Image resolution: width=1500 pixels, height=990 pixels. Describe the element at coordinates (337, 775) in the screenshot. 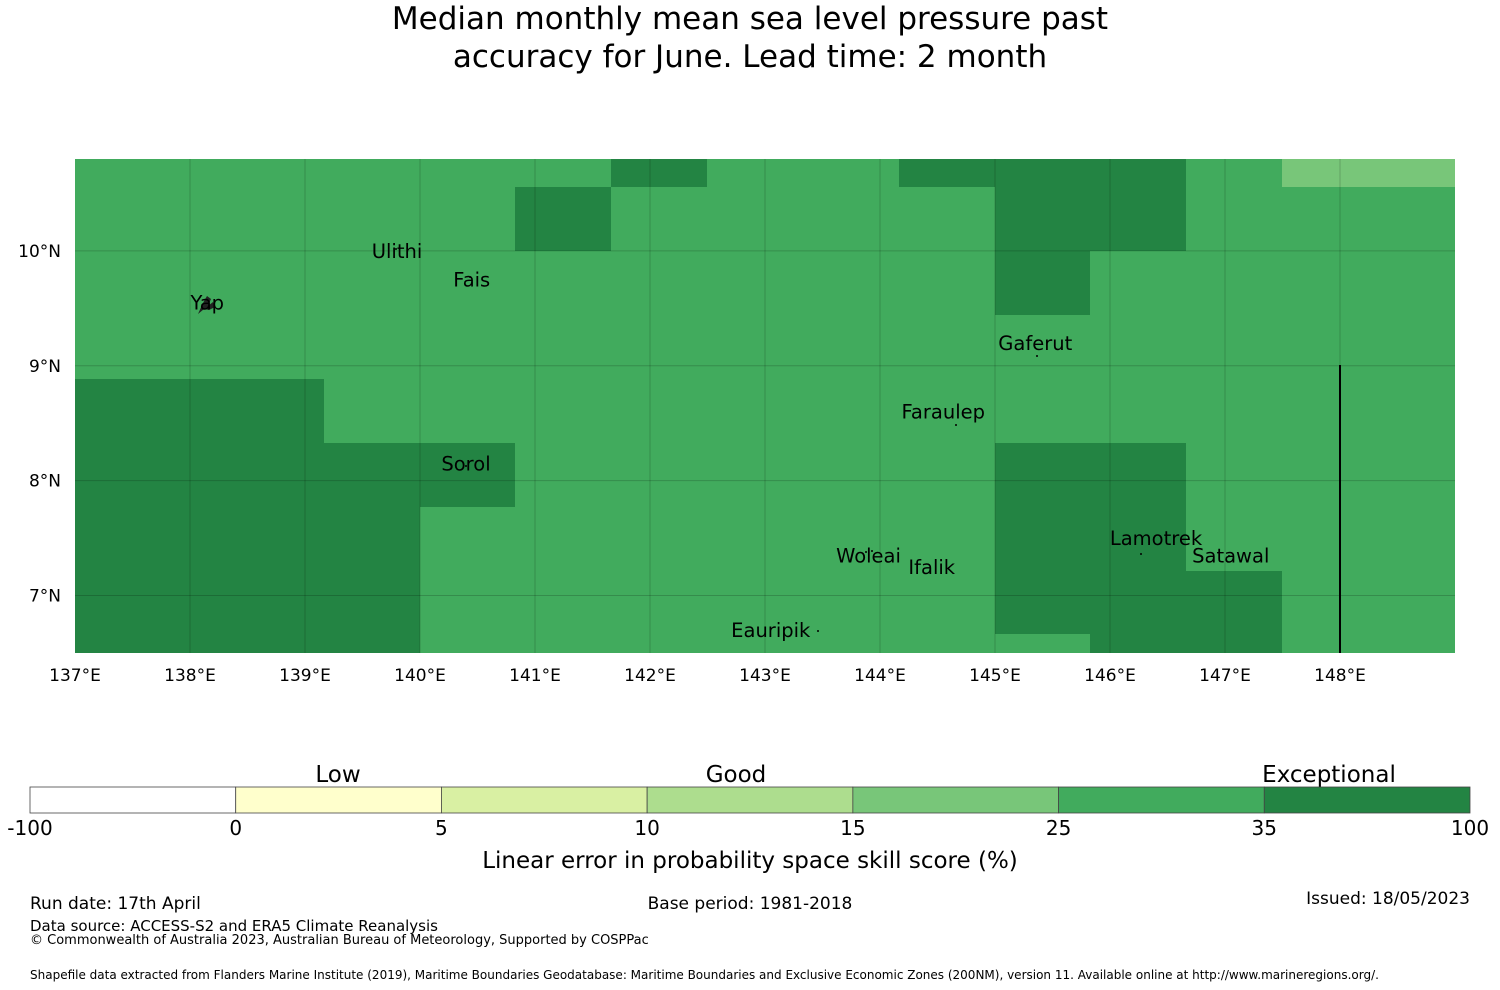

I see `colorbar-category: Low` at that location.